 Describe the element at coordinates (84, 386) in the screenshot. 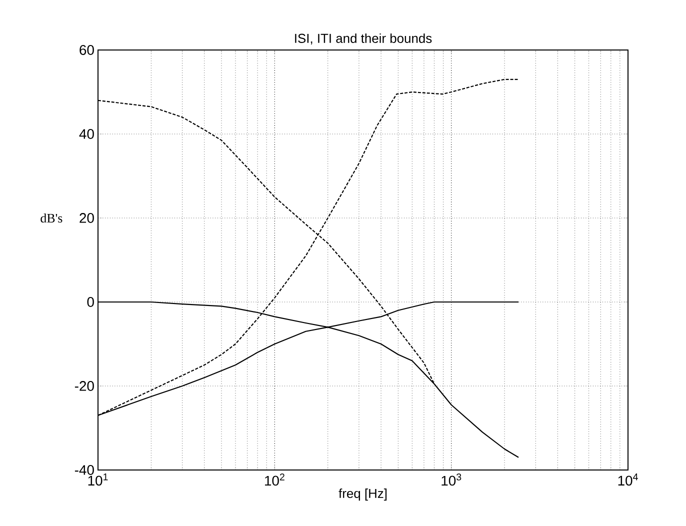

I see `y-tick-label: -20` at that location.